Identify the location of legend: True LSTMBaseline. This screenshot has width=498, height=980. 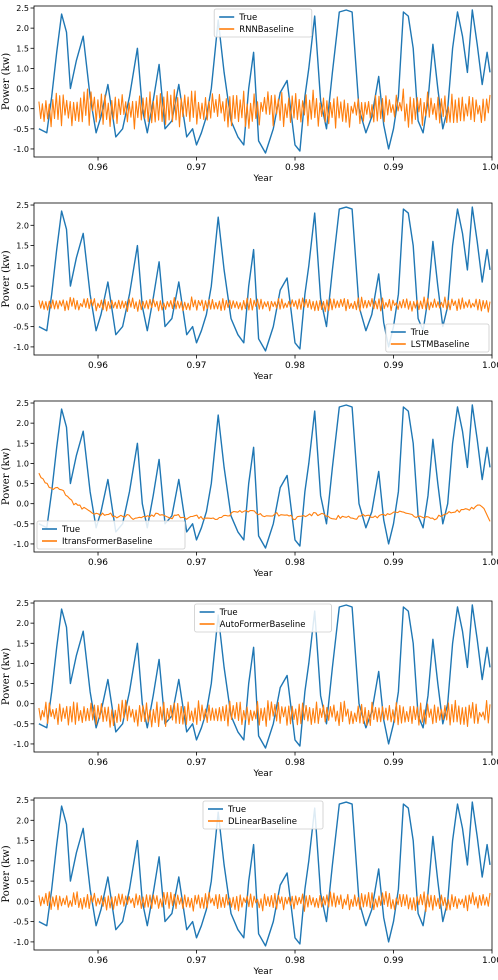
(437, 338).